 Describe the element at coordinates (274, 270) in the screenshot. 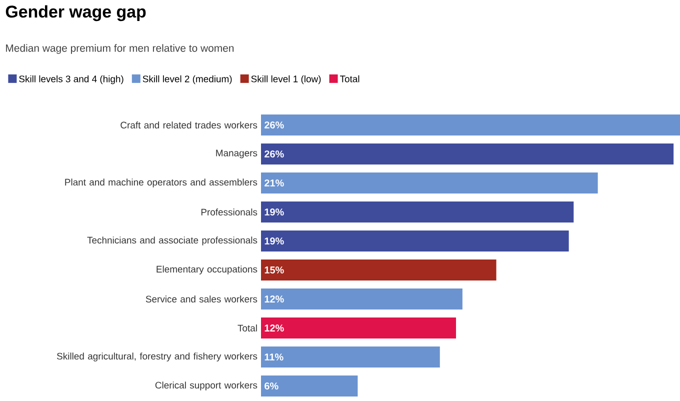

I see `data-label: 15%` at that location.